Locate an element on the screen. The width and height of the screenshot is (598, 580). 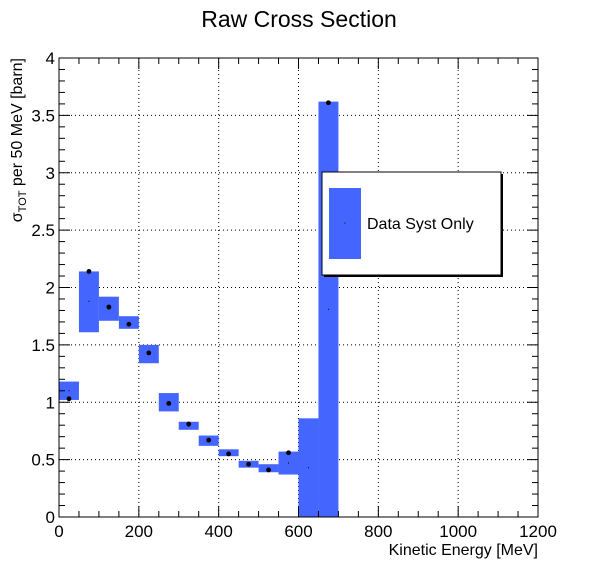
x-axis-label: Kinetic Energy [MeV] is located at coordinates (463, 550).